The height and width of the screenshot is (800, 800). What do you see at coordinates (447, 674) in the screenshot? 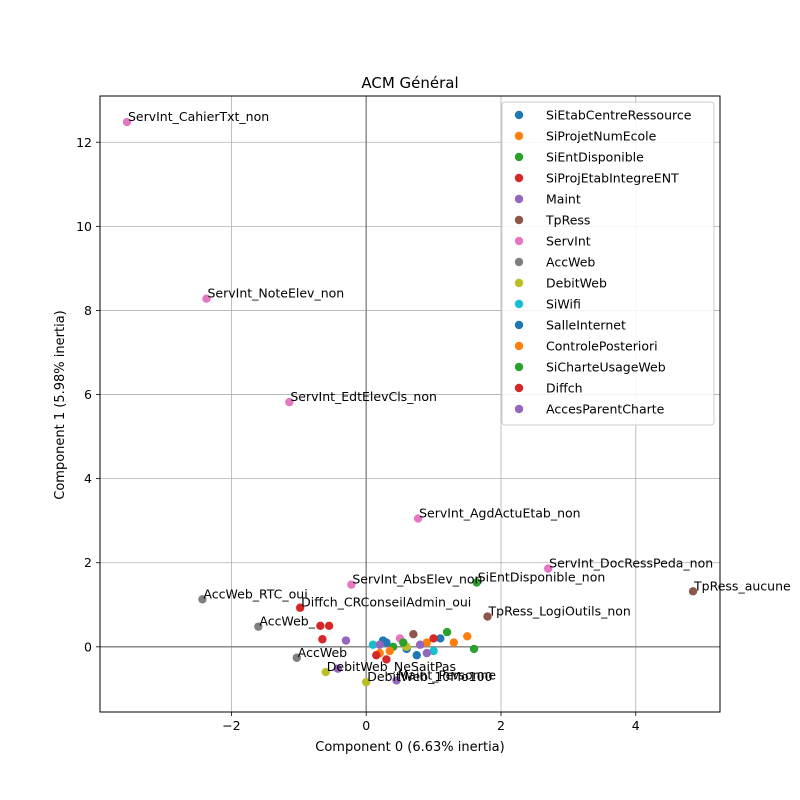
I see `point-label: Maint_Personne` at bounding box center [447, 674].